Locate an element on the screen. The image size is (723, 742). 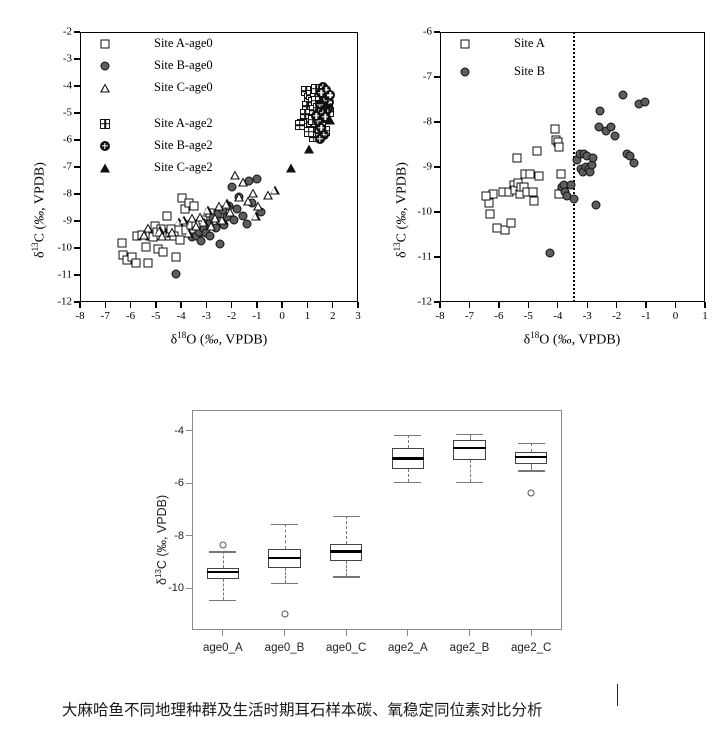
x-tick-label: -8 is located at coordinates (440, 316).